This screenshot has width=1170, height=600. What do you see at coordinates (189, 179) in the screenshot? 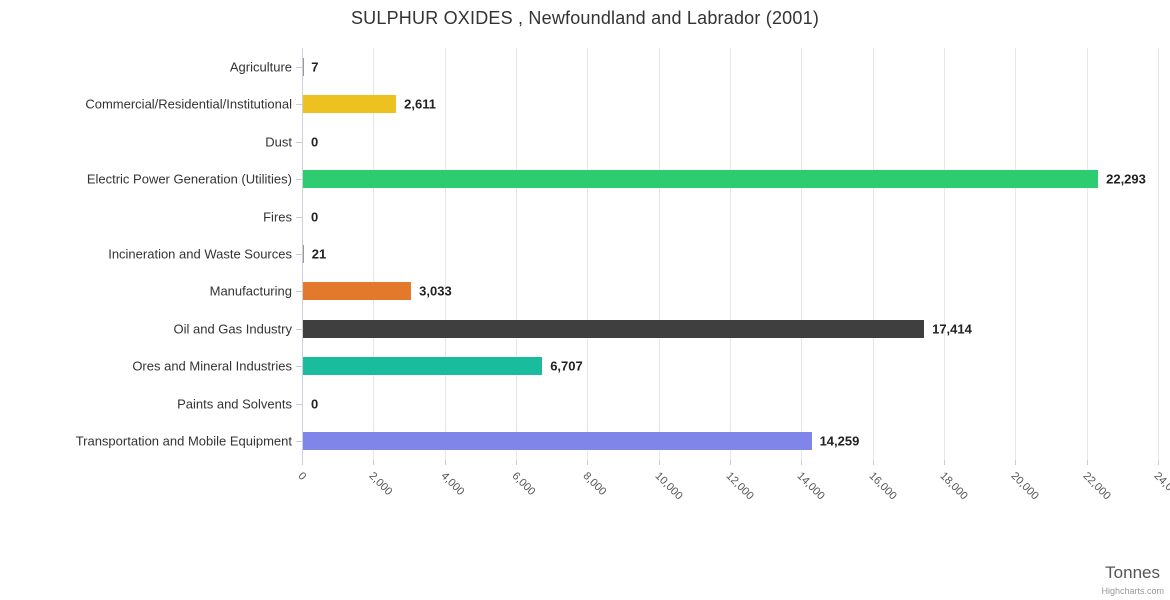
I see `category-label: Electric Power Generation (Utilities)` at bounding box center [189, 179].